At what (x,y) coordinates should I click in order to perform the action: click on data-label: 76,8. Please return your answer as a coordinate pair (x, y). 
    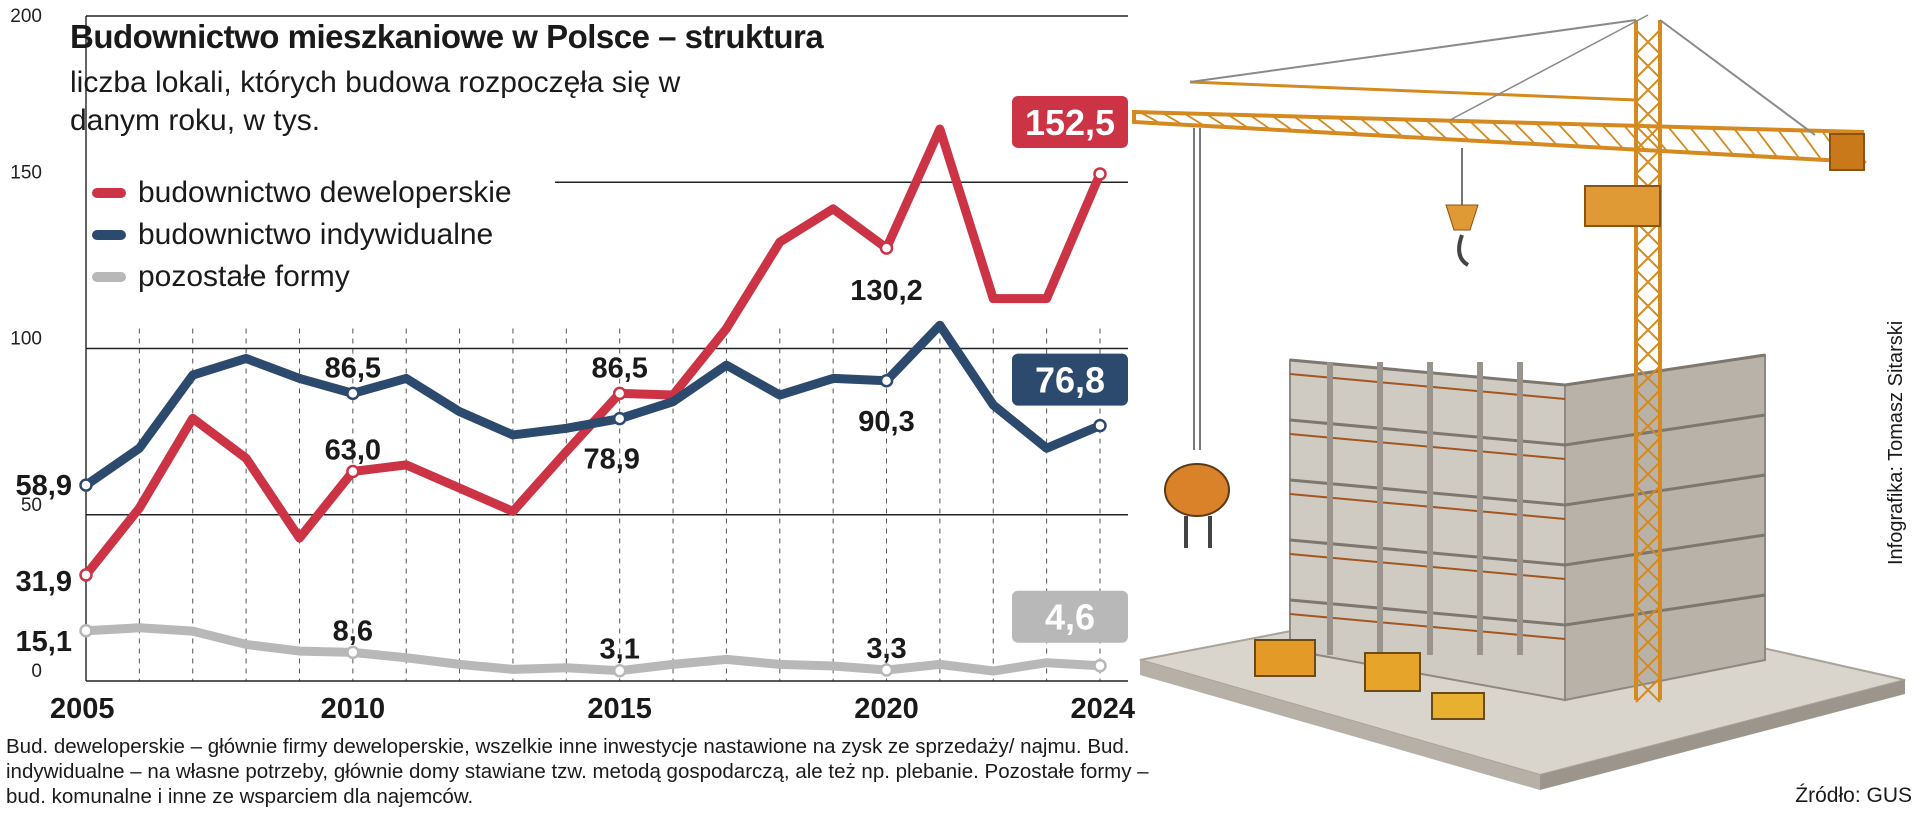
    Looking at the image, I should click on (1070, 380).